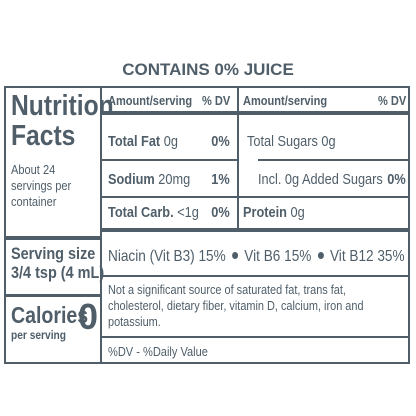 This screenshot has width=416, height=416. What do you see at coordinates (158, 351) in the screenshot?
I see `footnote: %DV - %Daily Value` at bounding box center [158, 351].